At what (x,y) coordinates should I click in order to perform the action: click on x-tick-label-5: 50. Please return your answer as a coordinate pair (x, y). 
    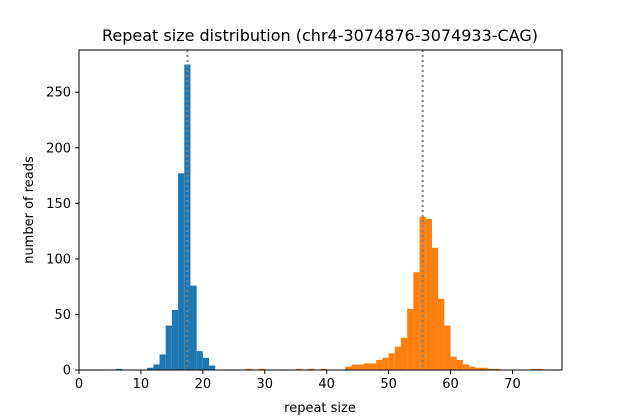
    Looking at the image, I should click on (388, 384).